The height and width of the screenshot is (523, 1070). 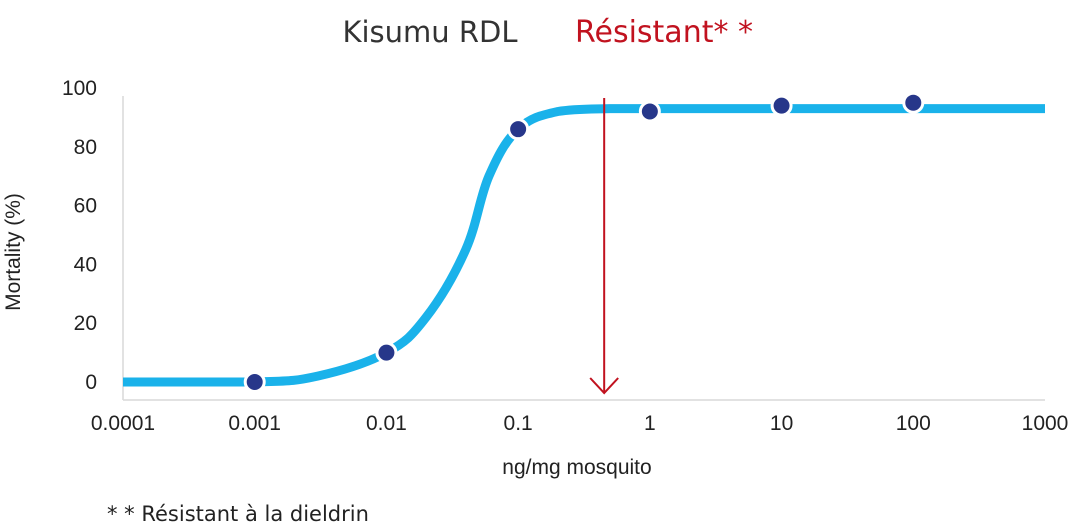 I want to click on x-tick-label: 10, so click(x=781, y=423).